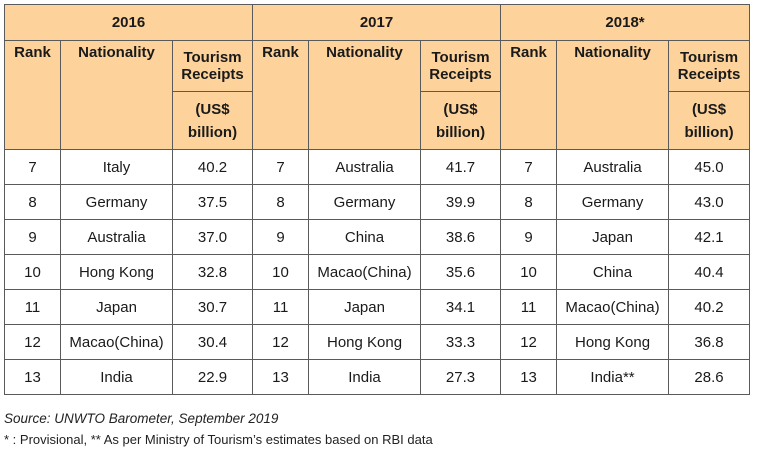 This screenshot has width=768, height=462. I want to click on year-header-row: 2016 2017 2018*, so click(377, 22).